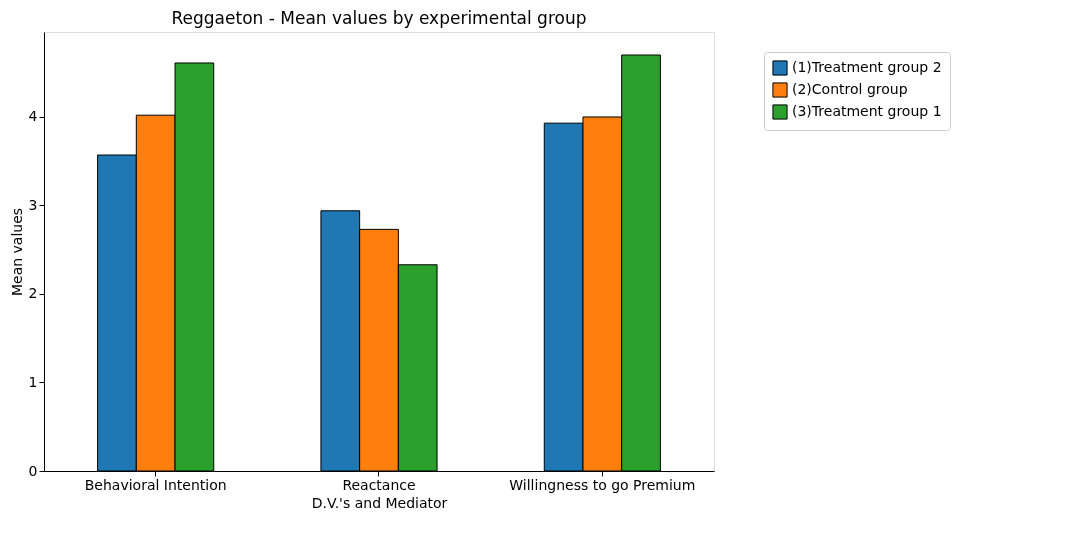 The width and height of the screenshot is (1067, 545). Describe the element at coordinates (33, 381) in the screenshot. I see `y-tick-label: 1` at that location.